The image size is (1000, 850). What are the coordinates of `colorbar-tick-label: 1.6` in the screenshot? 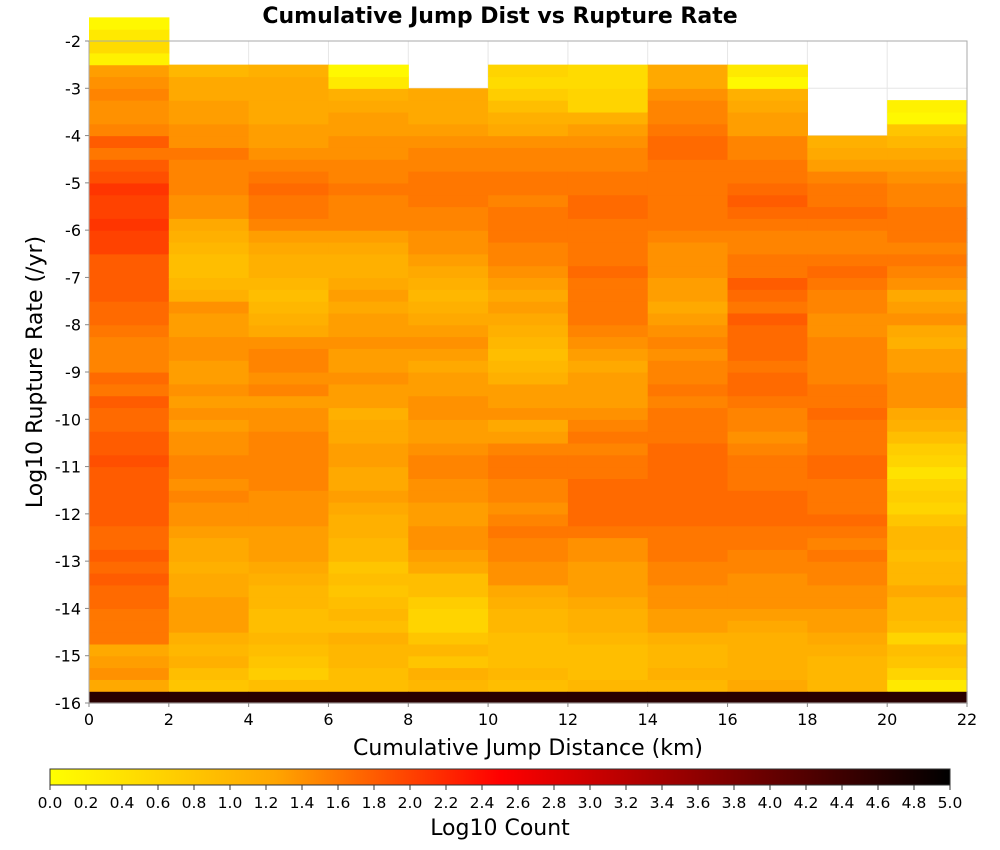 It's located at (338, 803).